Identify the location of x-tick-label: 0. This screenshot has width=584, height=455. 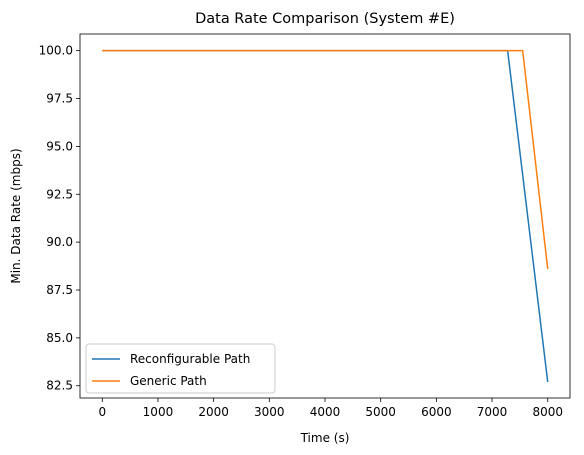
(102, 412).